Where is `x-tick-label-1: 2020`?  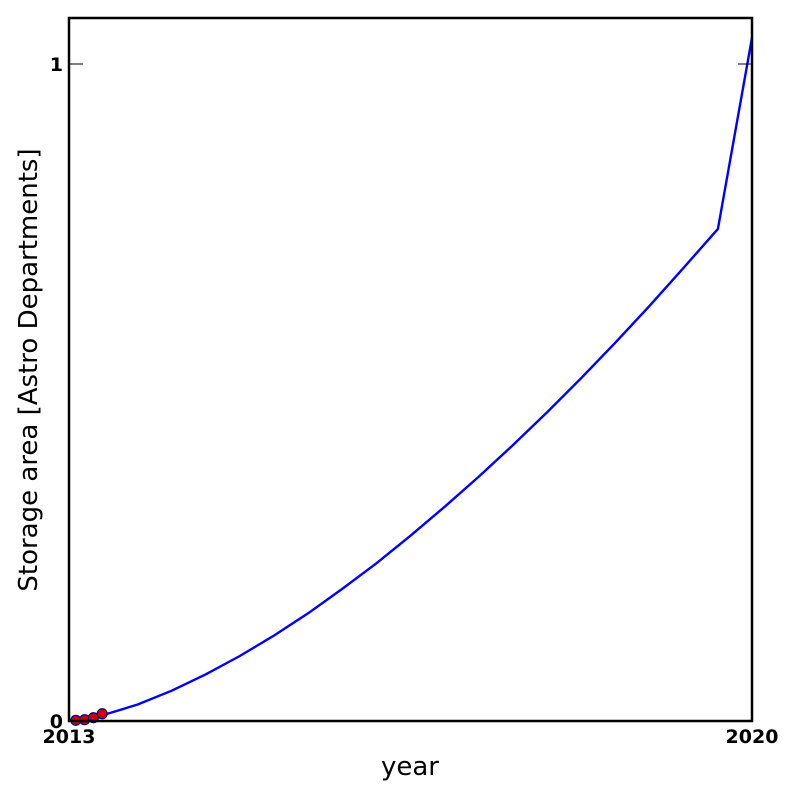 x-tick-label-1: 2020 is located at coordinates (752, 737).